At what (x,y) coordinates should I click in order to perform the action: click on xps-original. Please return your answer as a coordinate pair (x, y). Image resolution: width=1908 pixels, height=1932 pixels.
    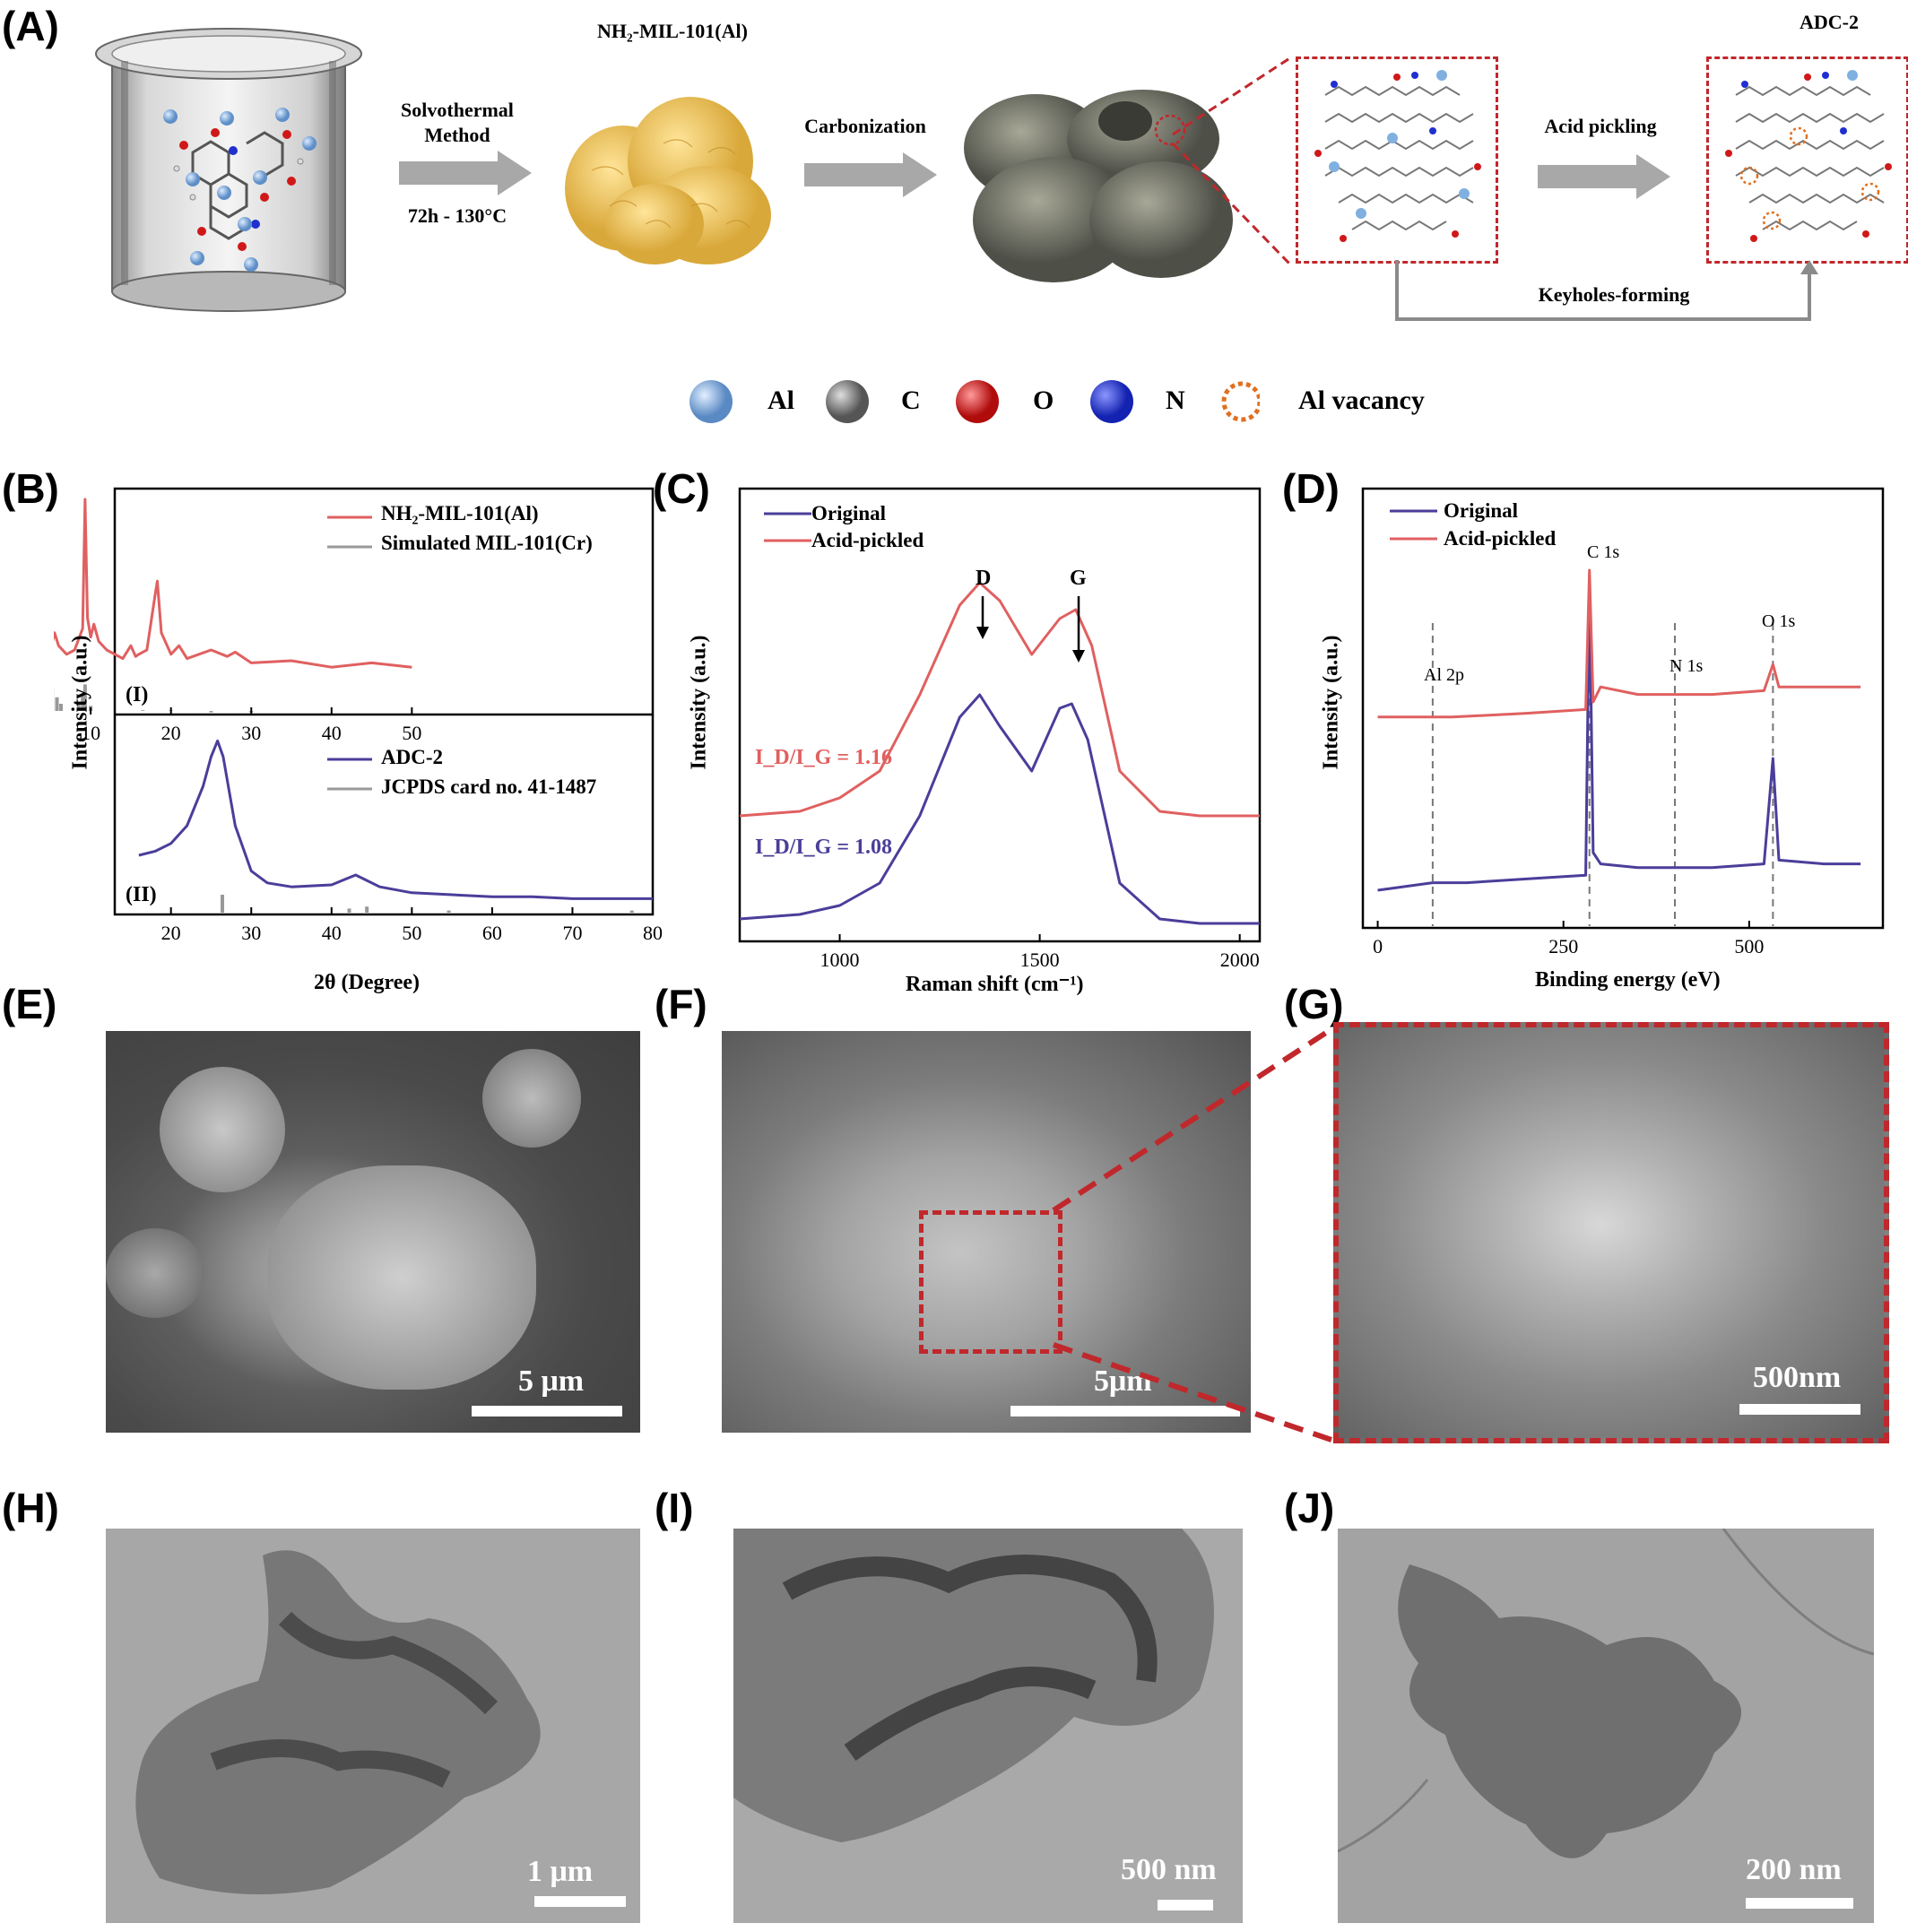
    Looking at the image, I should click on (1619, 736).